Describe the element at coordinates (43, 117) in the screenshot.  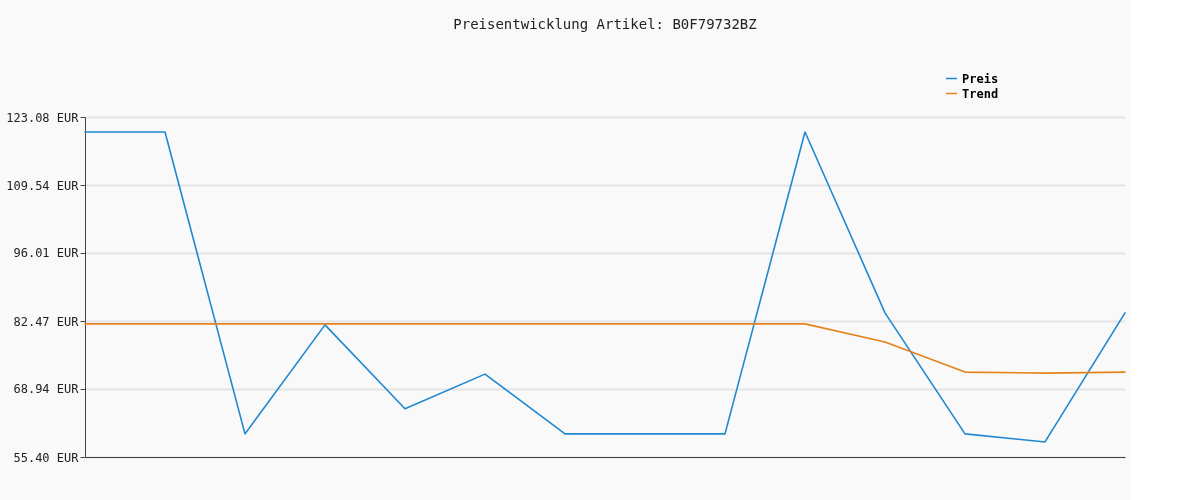
I see `y-tick-label: 123.08 EUR` at that location.